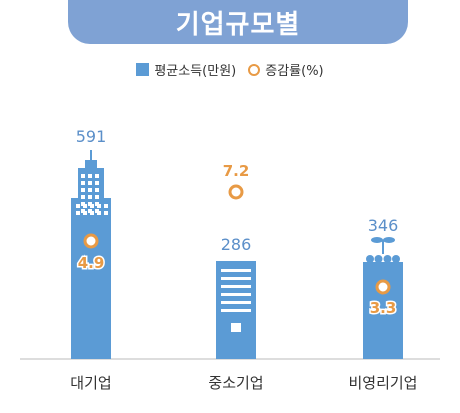 This screenshot has height=413, width=460. I want to click on title-banner: 기업규모별, so click(238, 22).